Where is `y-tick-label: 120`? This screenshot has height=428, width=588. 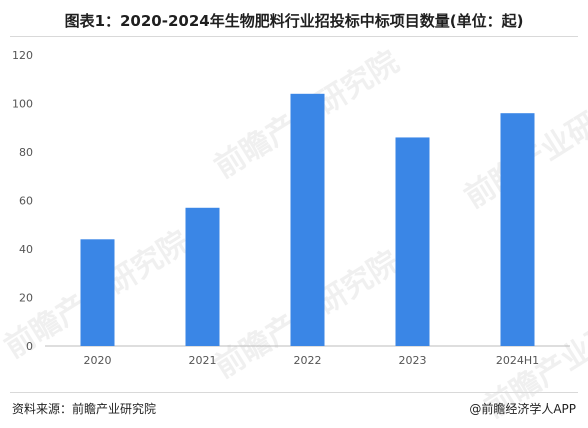
y-tick-label: 120 is located at coordinates (22, 55).